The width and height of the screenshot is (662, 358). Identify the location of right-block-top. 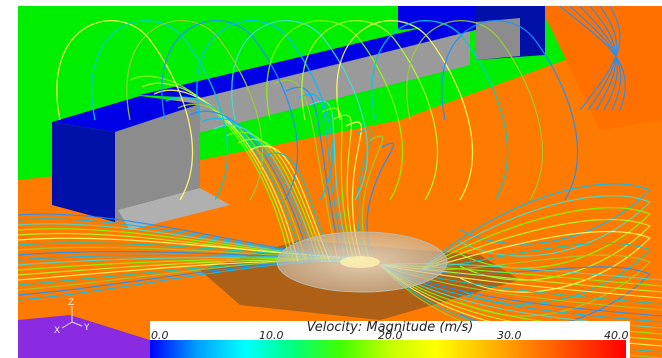
(437, 18).